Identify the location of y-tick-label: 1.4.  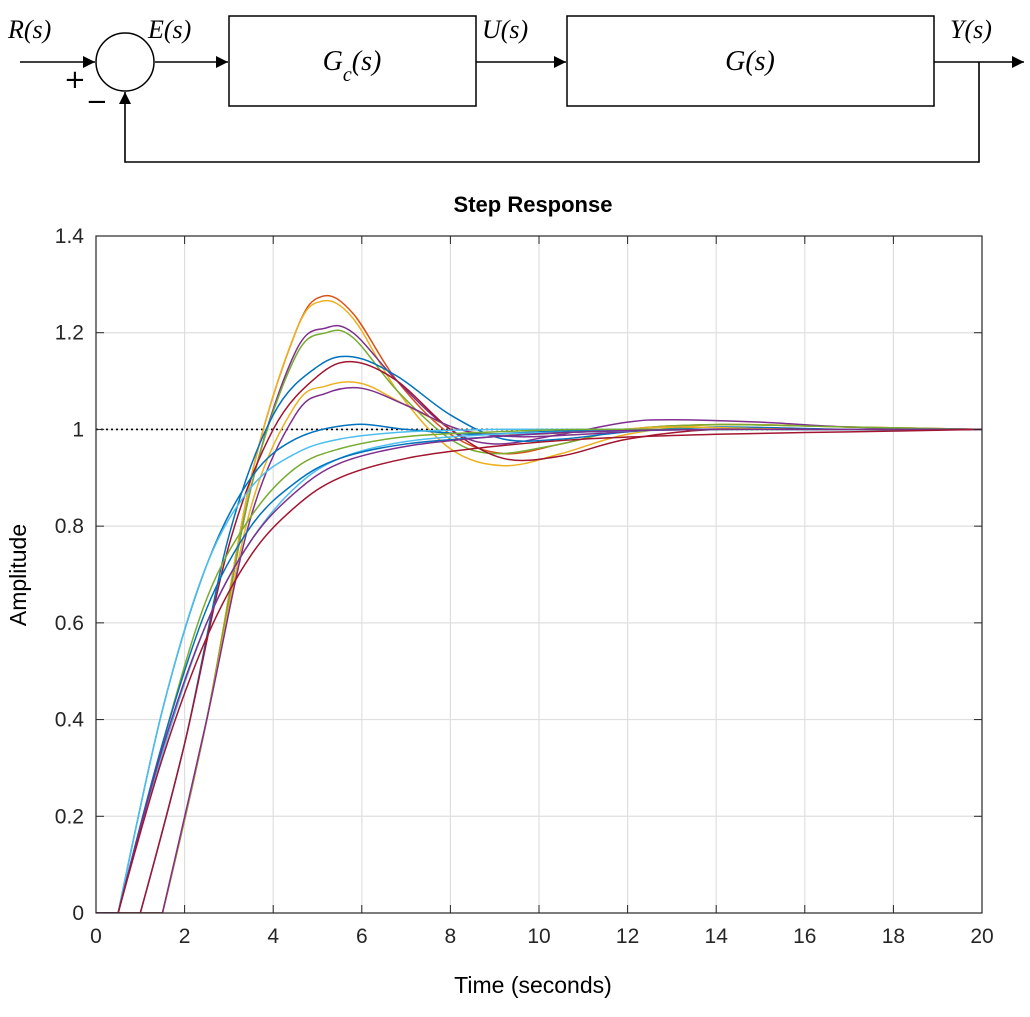
(70, 236).